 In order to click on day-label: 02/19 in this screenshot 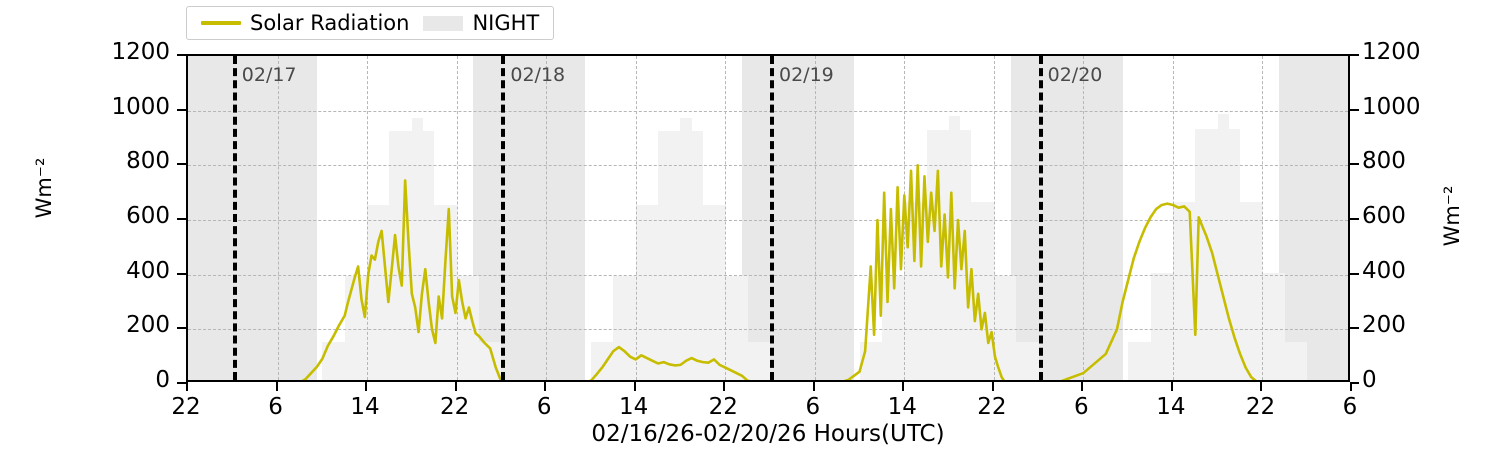, I will do `click(806, 75)`.